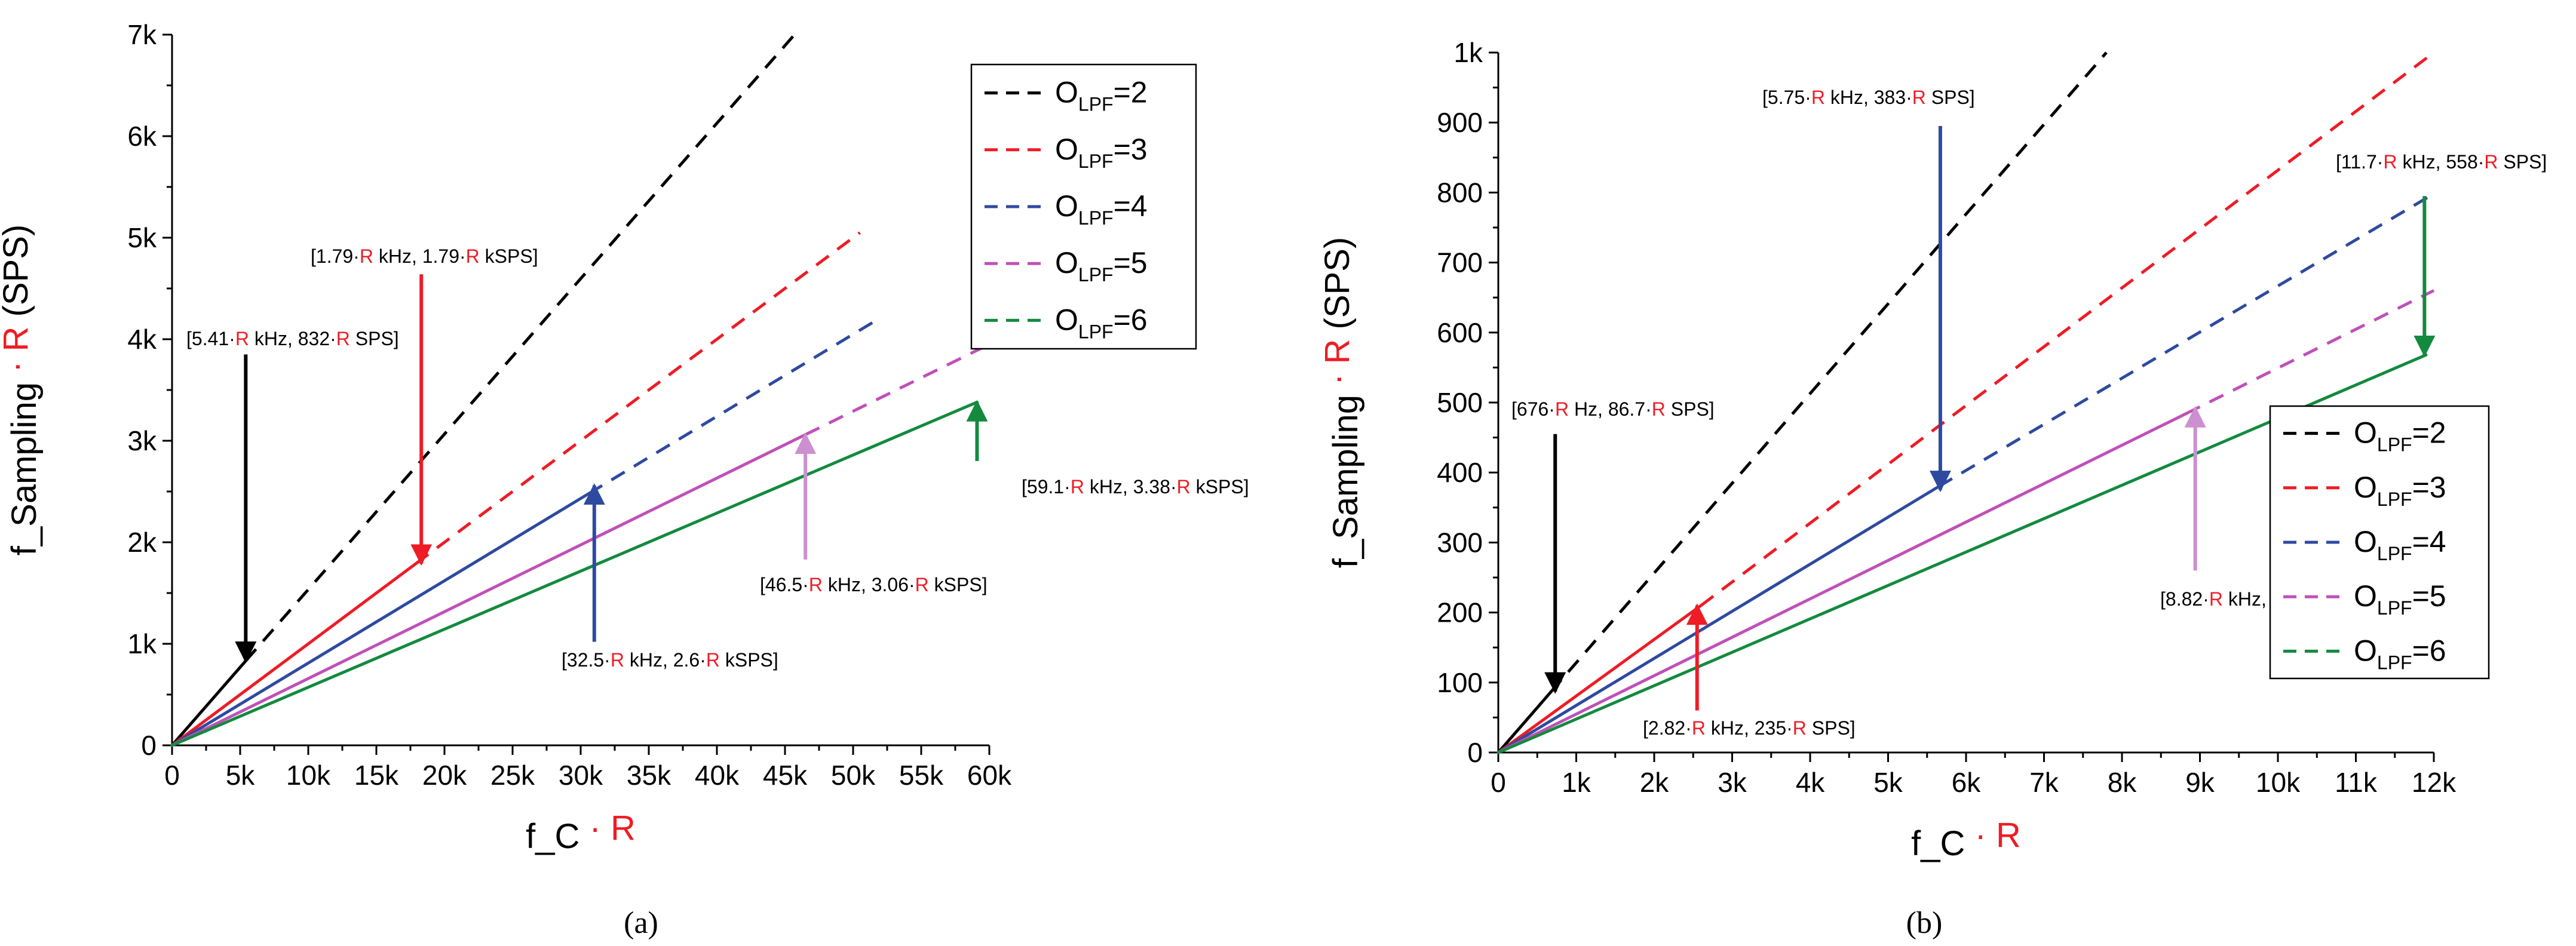  Describe the element at coordinates (292, 338) in the screenshot. I see `annotation-label: [5.41·R kHz, 832·R SPS]` at that location.